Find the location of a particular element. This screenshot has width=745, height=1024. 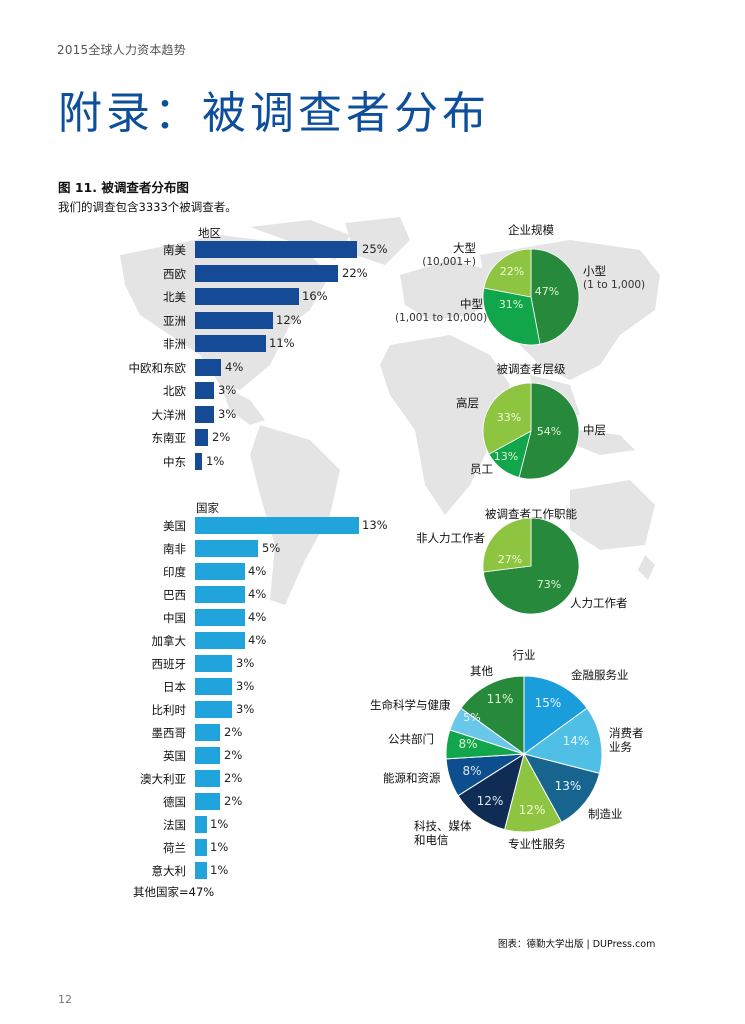

pie-label-large: 大型 (10,001+) is located at coordinates (449, 254).